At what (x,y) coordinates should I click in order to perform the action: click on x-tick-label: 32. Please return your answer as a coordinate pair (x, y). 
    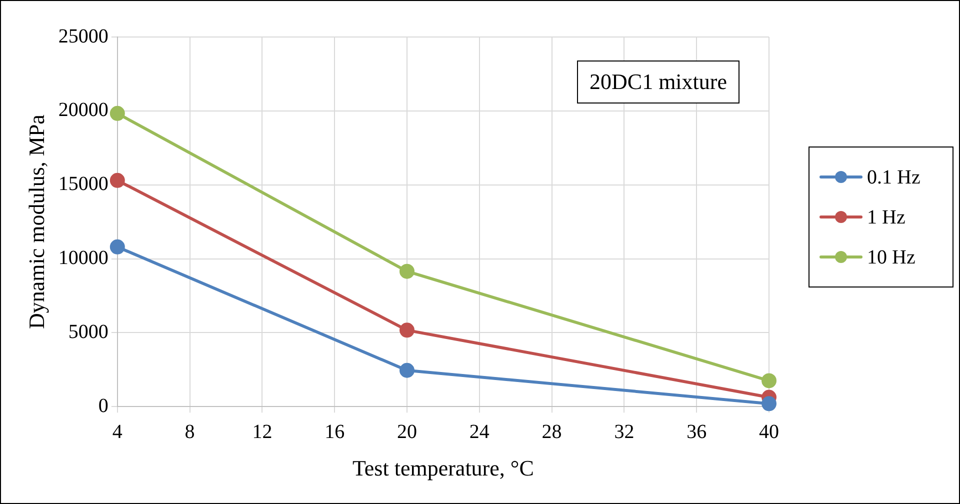
    Looking at the image, I should click on (624, 431).